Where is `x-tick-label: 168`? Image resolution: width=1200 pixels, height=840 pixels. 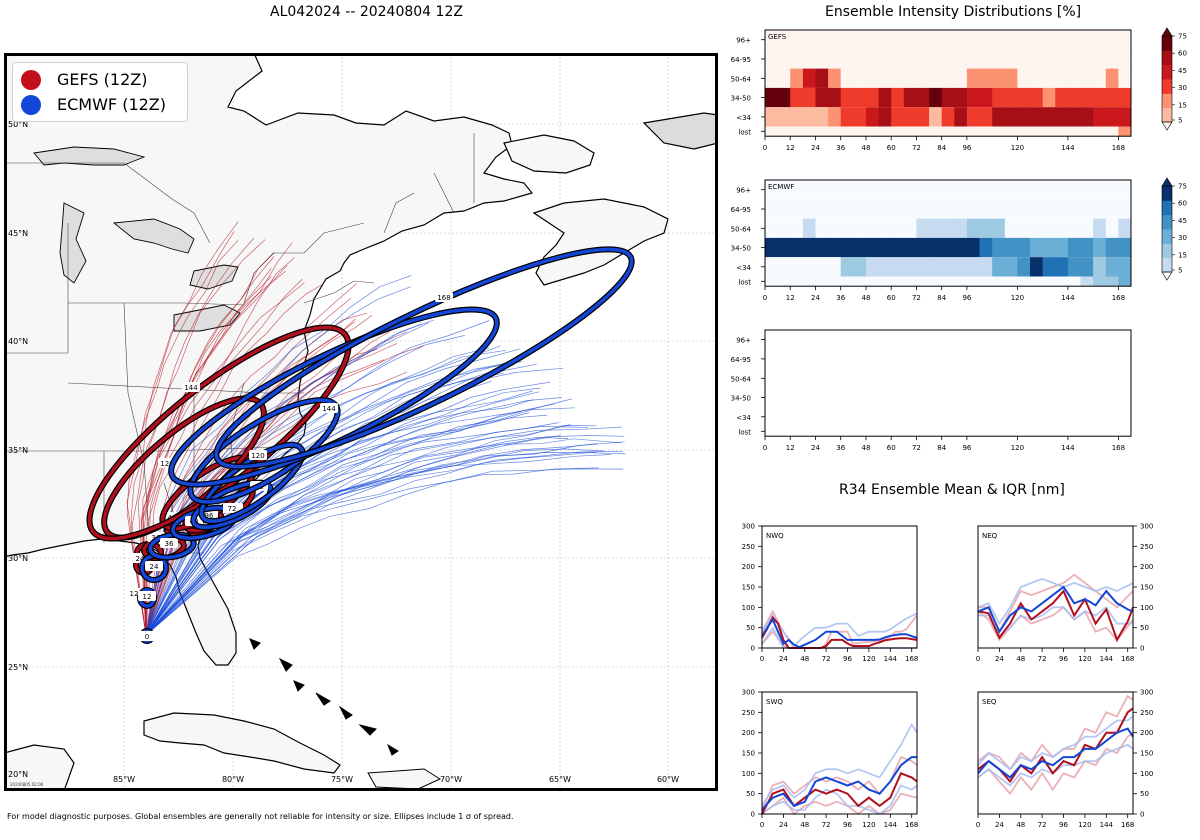
x-tick-label: 168 is located at coordinates (1118, 448).